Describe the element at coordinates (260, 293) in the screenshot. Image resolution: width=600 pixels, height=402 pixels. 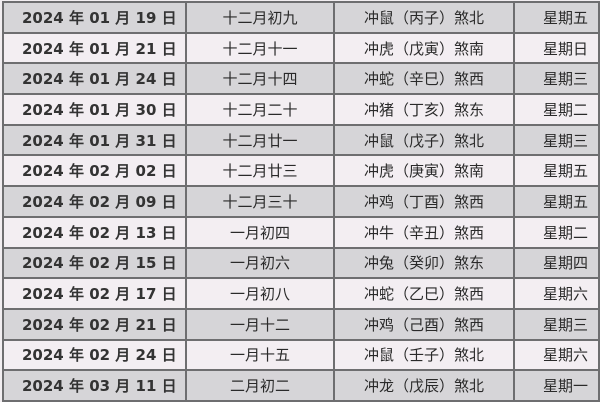
I see `lunar-date-cell: 一月初八` at that location.